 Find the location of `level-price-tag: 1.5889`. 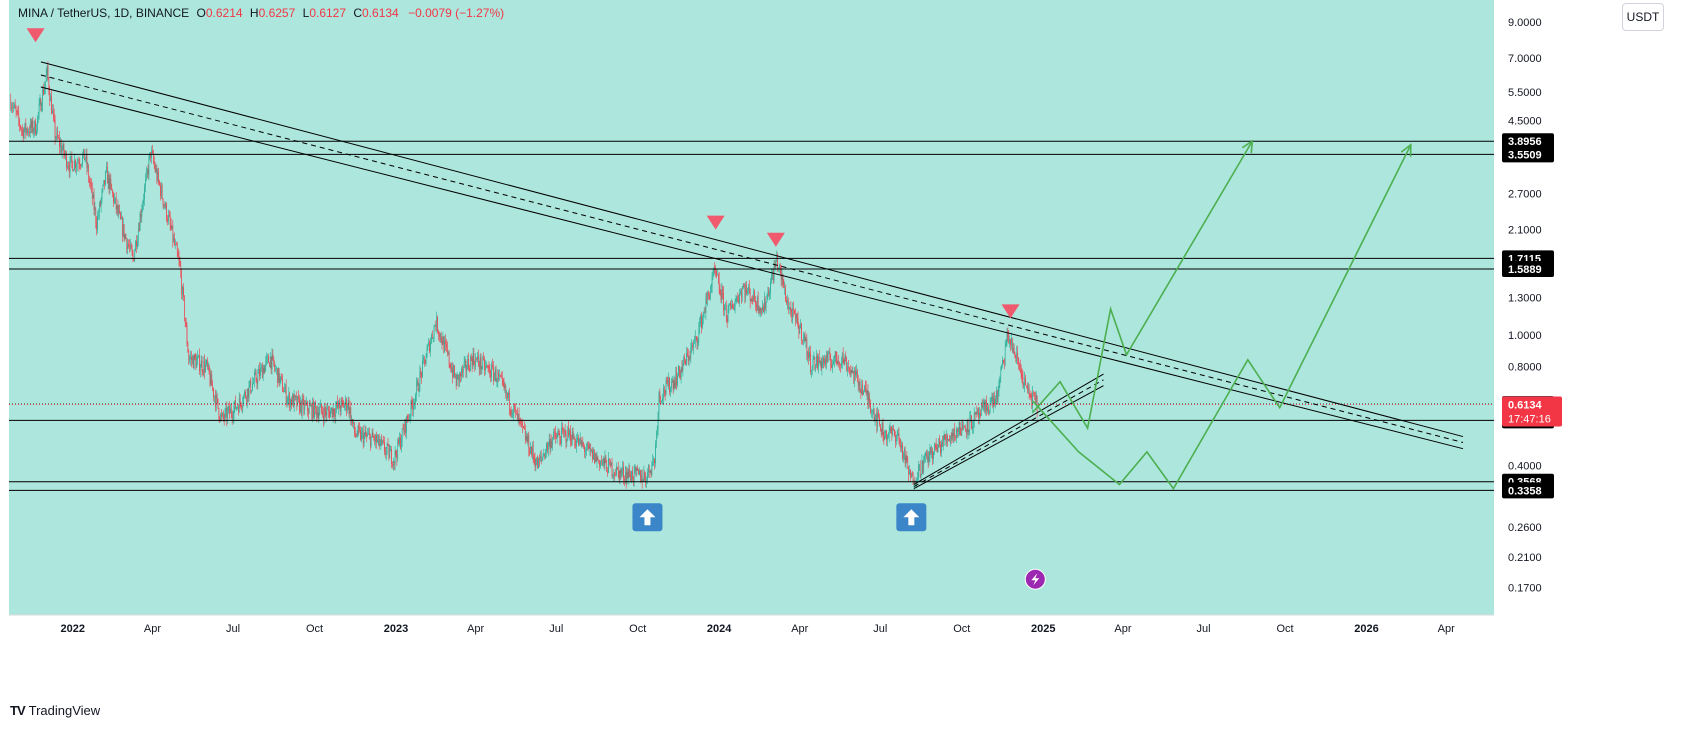

level-price-tag: 1.5889 is located at coordinates (1528, 268).